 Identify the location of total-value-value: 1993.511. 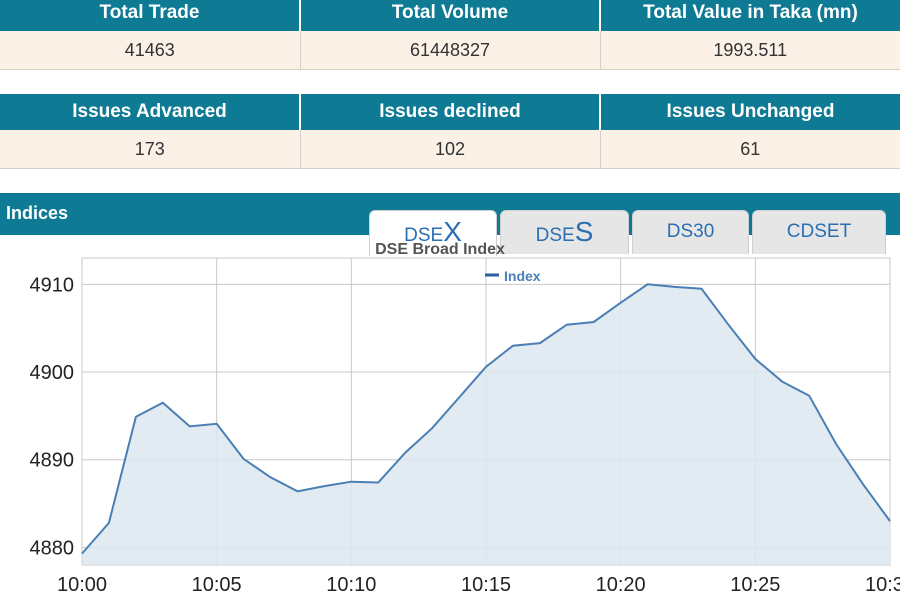
(750, 50).